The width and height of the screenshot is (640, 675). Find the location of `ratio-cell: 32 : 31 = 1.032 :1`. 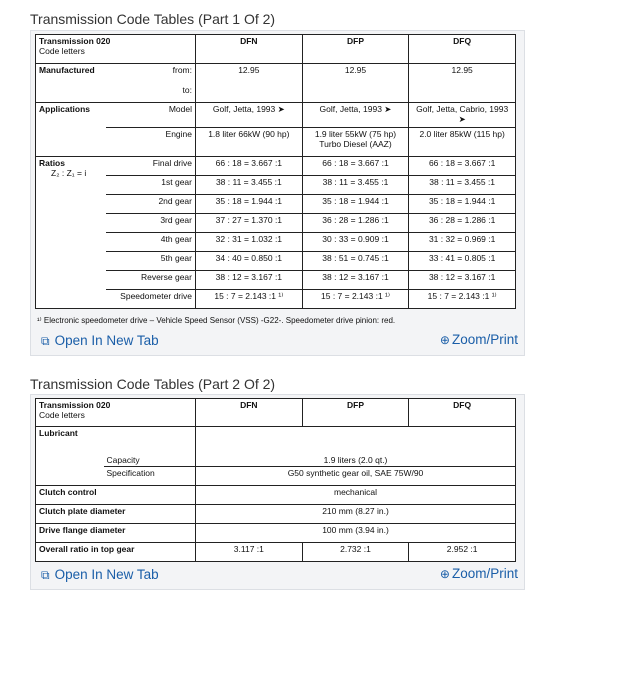

ratio-cell: 32 : 31 = 1.032 :1 is located at coordinates (249, 242).